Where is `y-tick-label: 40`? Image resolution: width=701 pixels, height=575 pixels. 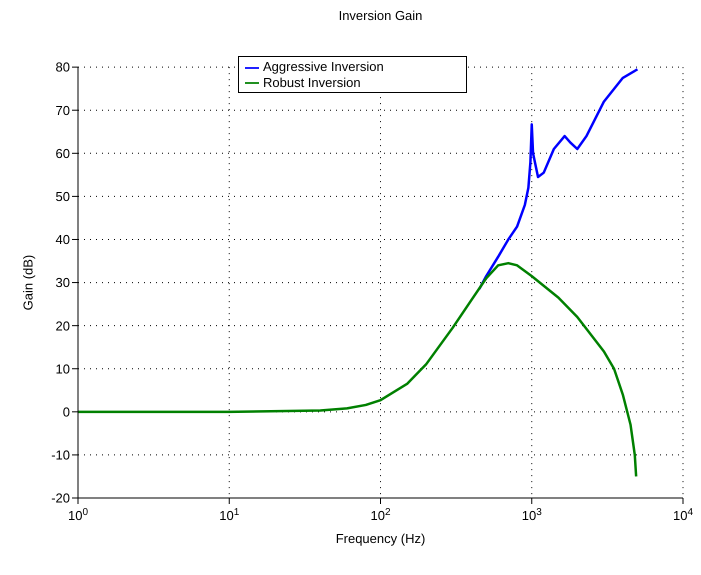
y-tick-label: 40 is located at coordinates (63, 240).